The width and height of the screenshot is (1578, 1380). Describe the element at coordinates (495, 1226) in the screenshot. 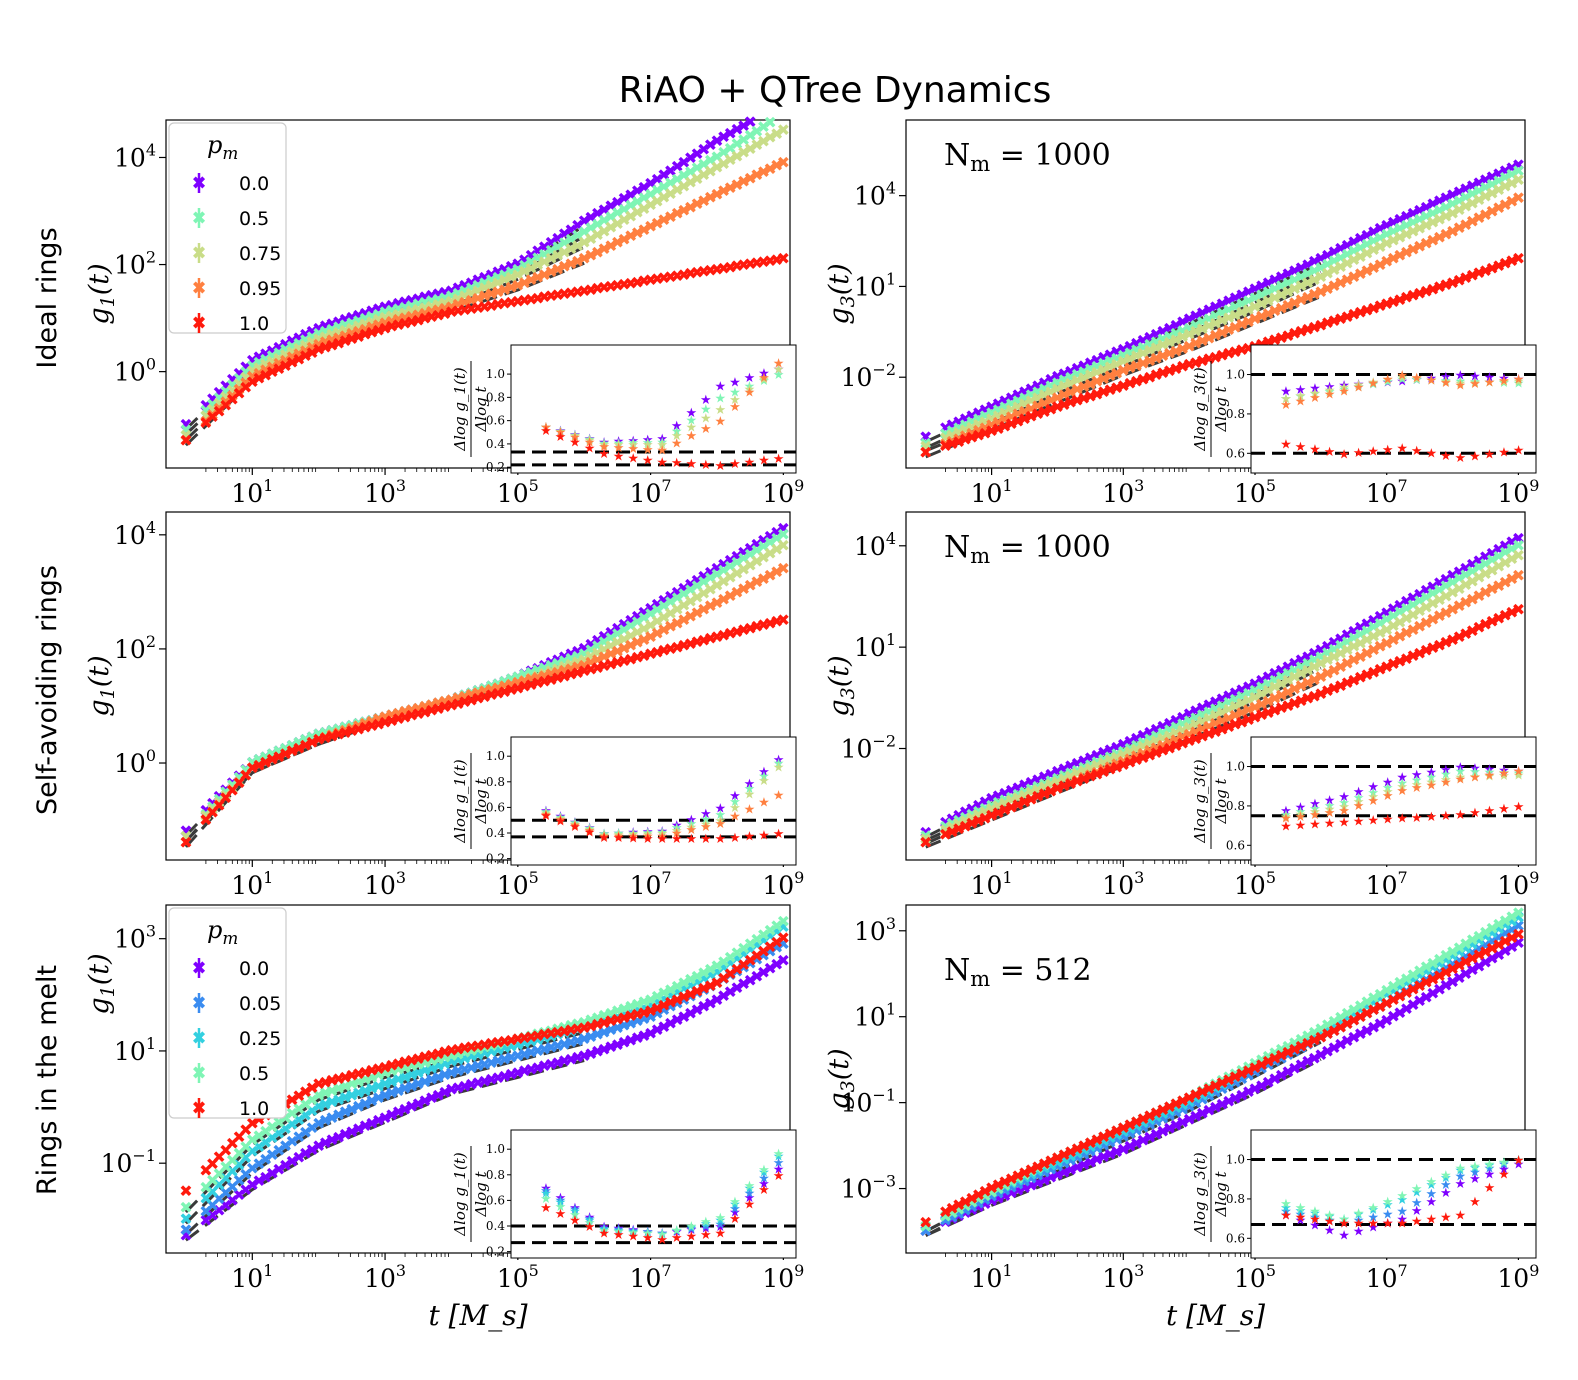

I see `inset-y-tick-label: 0.4` at that location.